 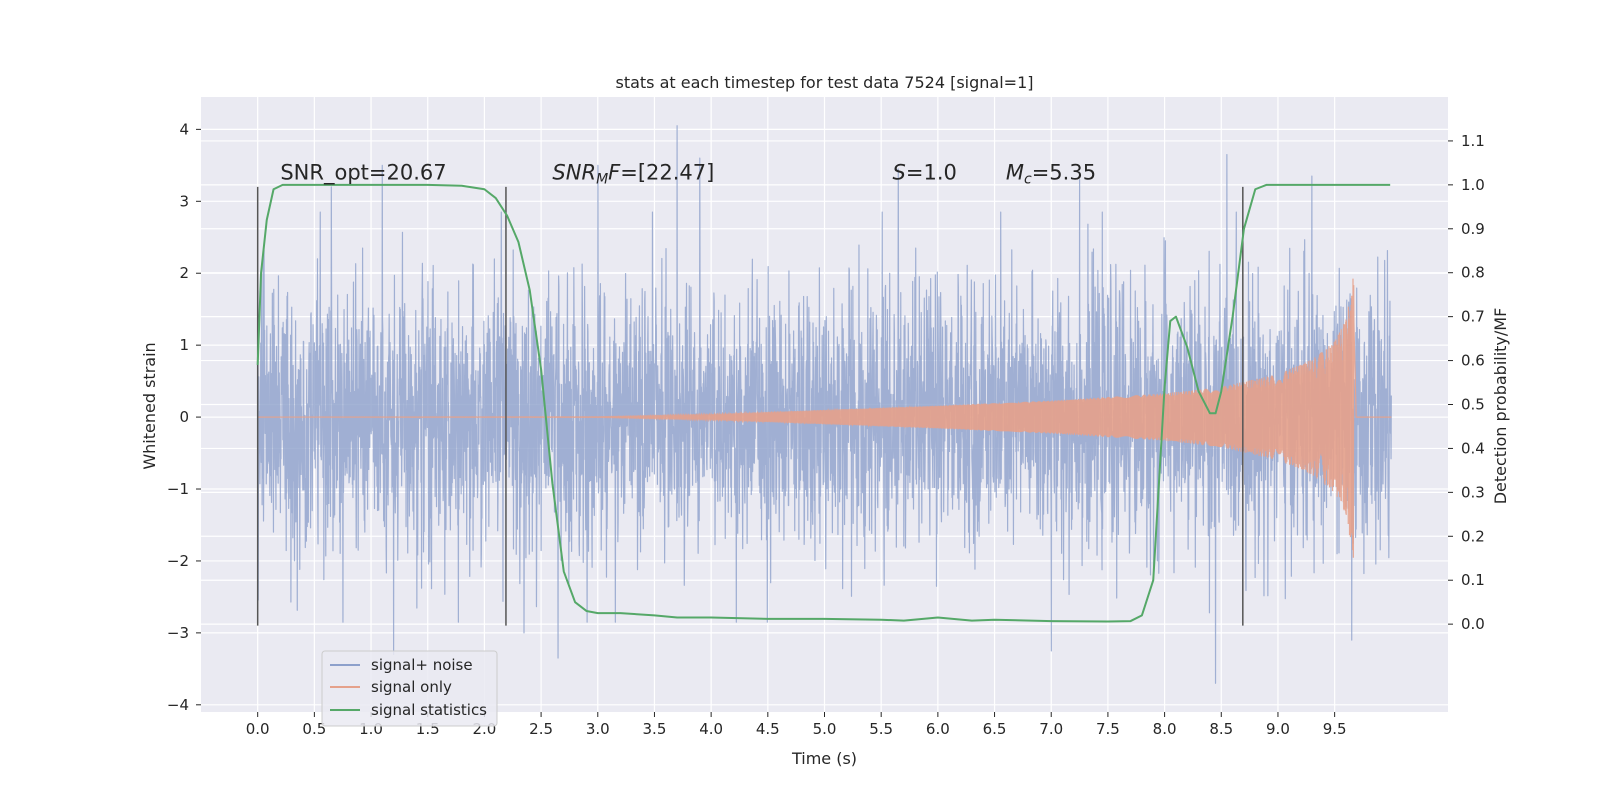 What do you see at coordinates (768, 729) in the screenshot?
I see `x-tick-label: 4.5` at bounding box center [768, 729].